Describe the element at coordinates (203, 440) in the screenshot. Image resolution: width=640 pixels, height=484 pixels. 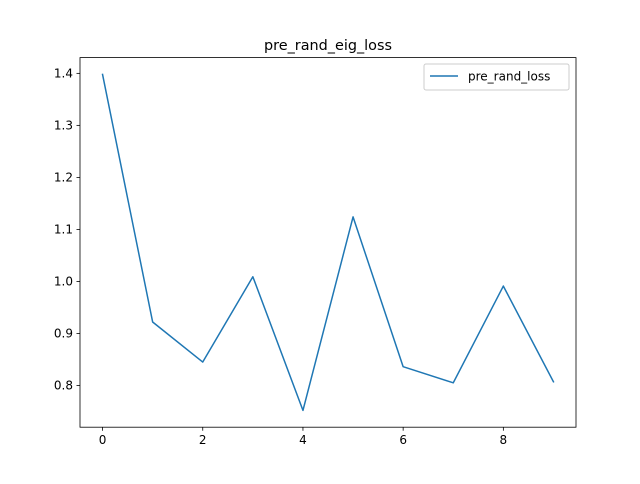
I see `x-tick-label: 2` at that location.